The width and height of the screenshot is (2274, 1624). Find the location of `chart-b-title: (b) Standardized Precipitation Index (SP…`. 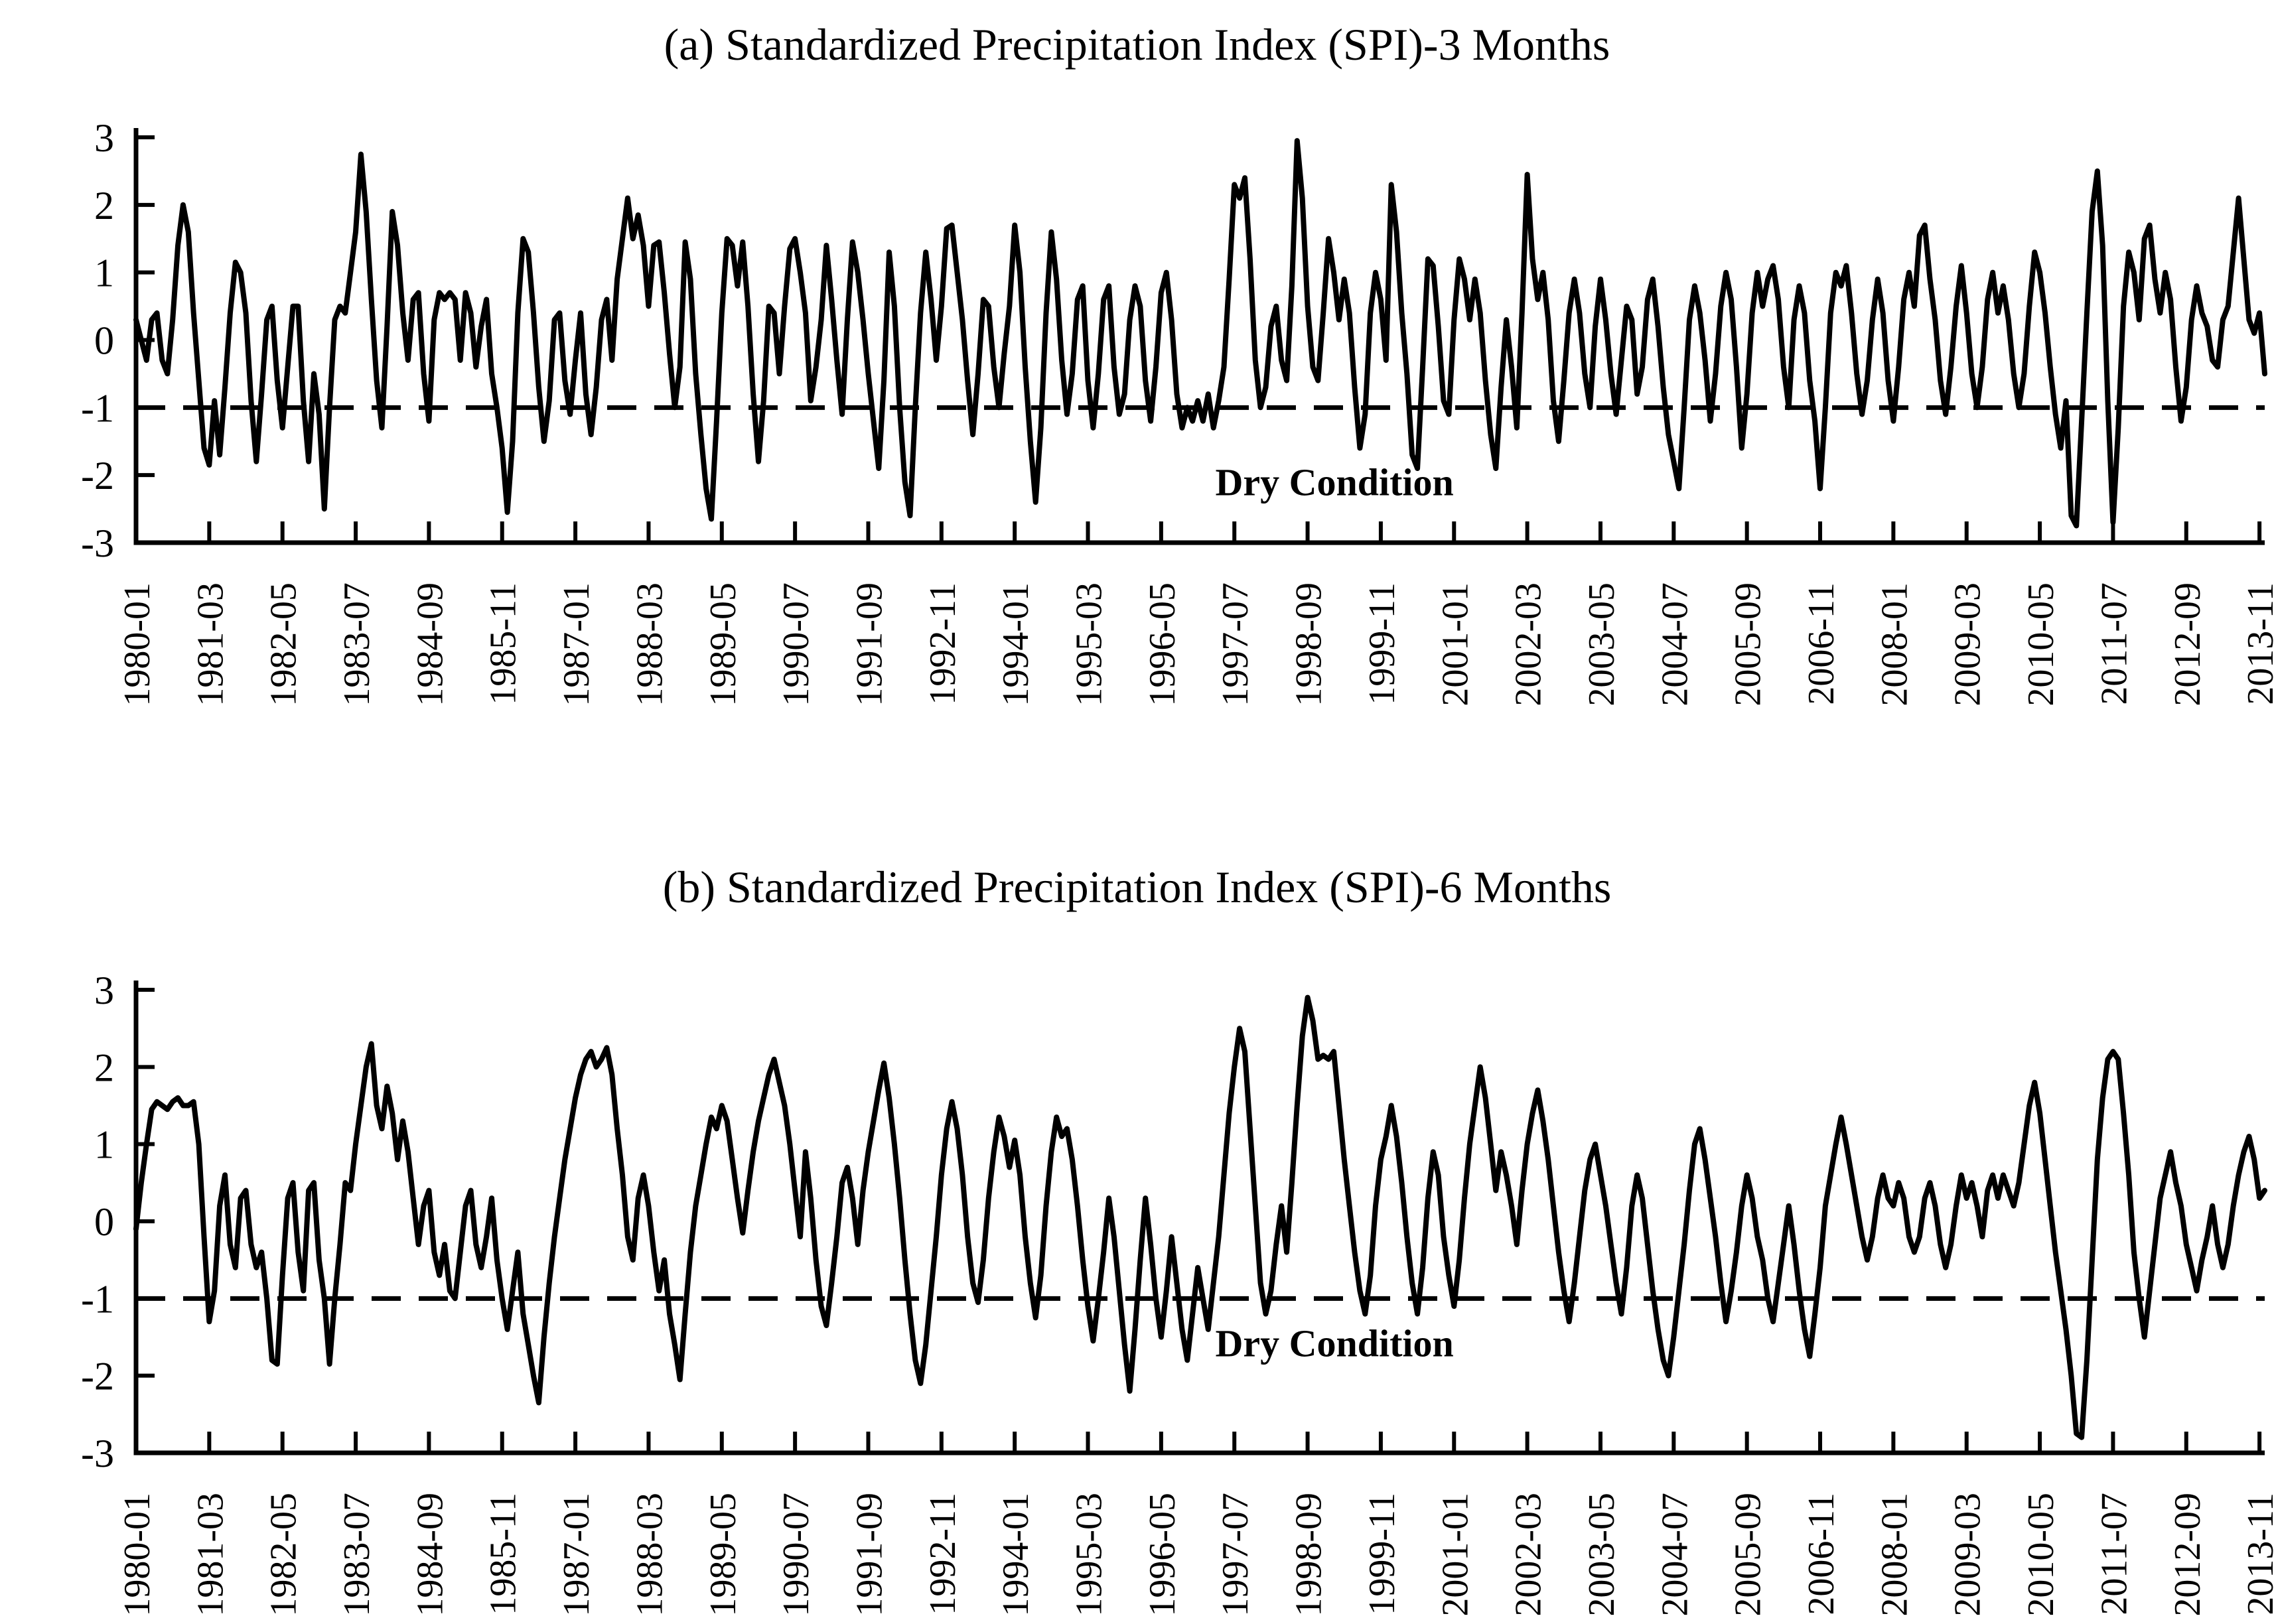

chart-b-title: (b) Standardized Precipitation Index (SP… is located at coordinates (1137, 887).